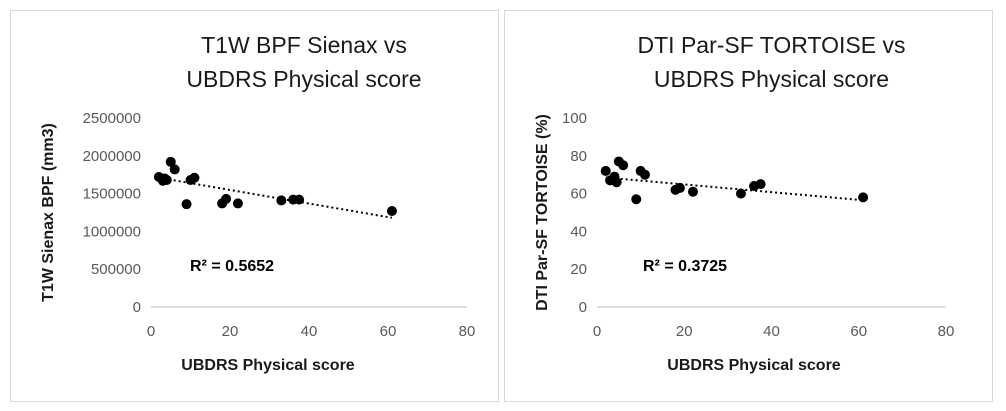 The image size is (1006, 411). I want to click on y-tick-label: 100, so click(574, 118).